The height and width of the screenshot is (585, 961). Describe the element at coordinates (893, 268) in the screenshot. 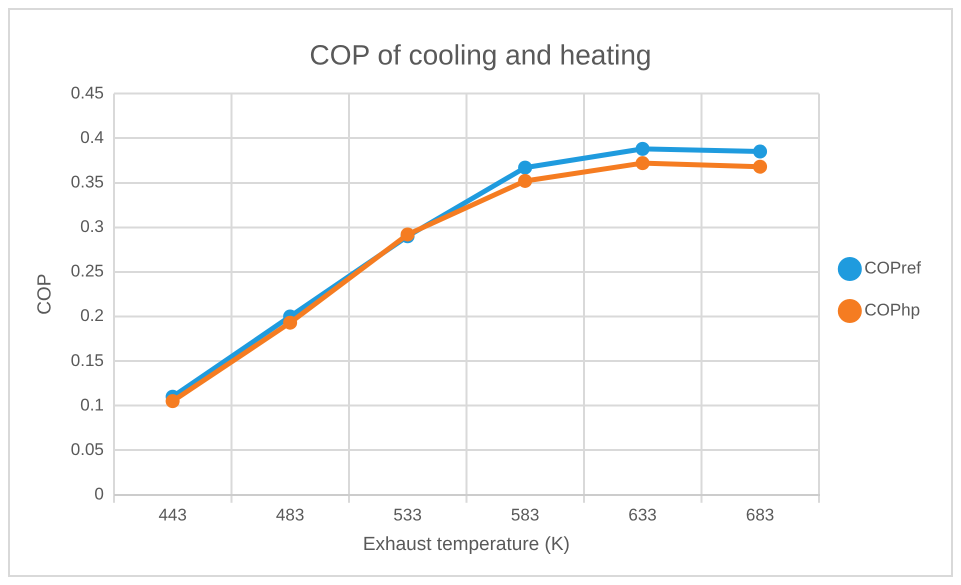

I see `legend-label: COPref` at that location.